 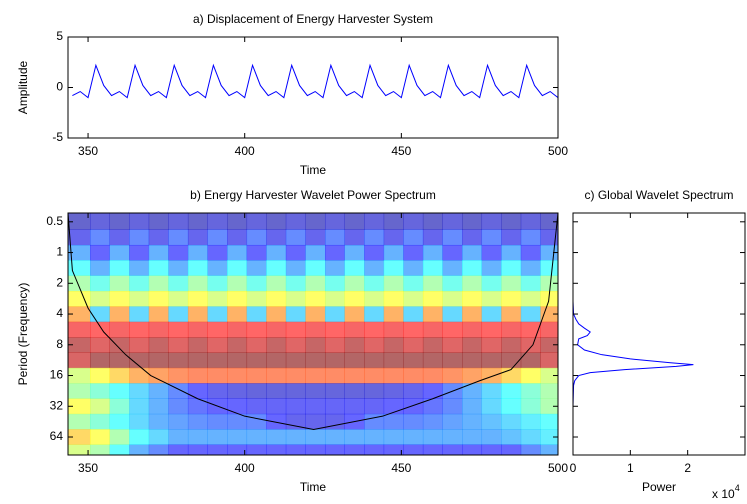 What do you see at coordinates (573, 468) in the screenshot?
I see `x-tick-label: 0` at bounding box center [573, 468].